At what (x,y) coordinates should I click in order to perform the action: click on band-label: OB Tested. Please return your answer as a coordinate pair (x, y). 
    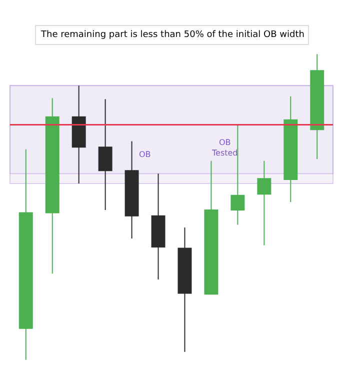
    Looking at the image, I should click on (224, 148).